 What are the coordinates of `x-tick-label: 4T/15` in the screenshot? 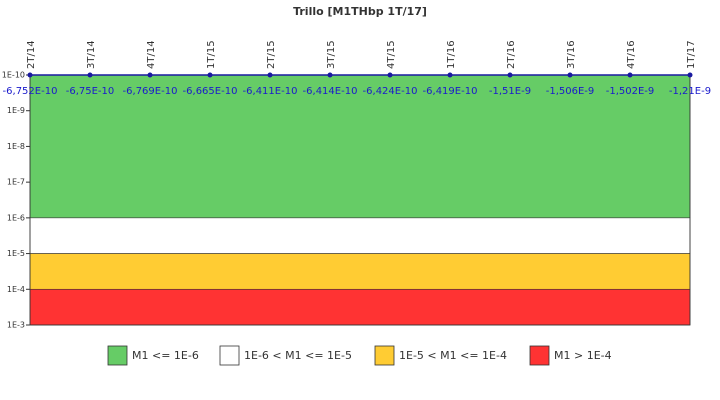 It's located at (391, 54).